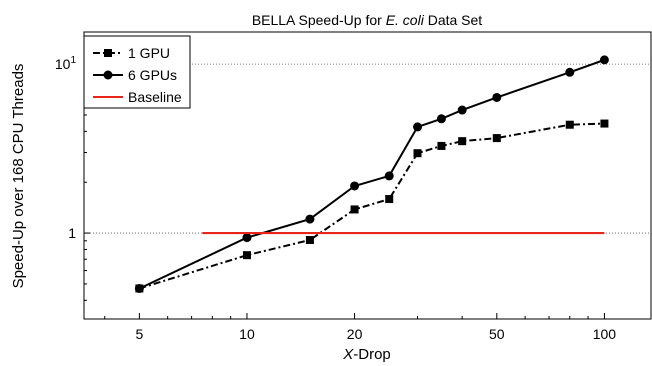 The image size is (652, 366). What do you see at coordinates (66, 63) in the screenshot?
I see `y-tick-label-1: 101` at bounding box center [66, 63].